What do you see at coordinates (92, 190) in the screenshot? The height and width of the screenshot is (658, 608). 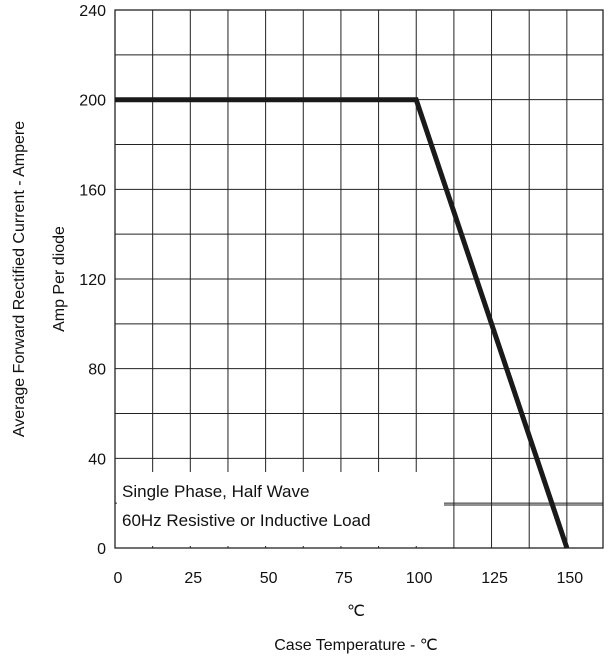 I see `y-tick-label: 160` at bounding box center [92, 190].